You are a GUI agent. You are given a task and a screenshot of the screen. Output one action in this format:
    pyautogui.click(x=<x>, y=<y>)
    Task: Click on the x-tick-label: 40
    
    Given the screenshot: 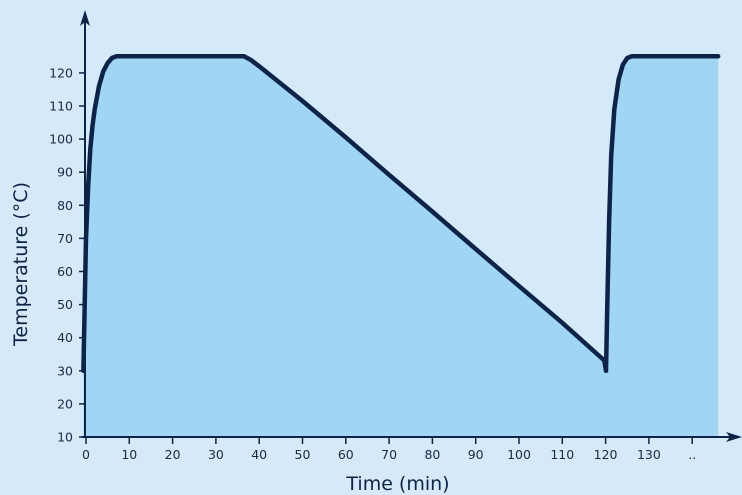 What is the action you would take?
    pyautogui.click(x=259, y=454)
    